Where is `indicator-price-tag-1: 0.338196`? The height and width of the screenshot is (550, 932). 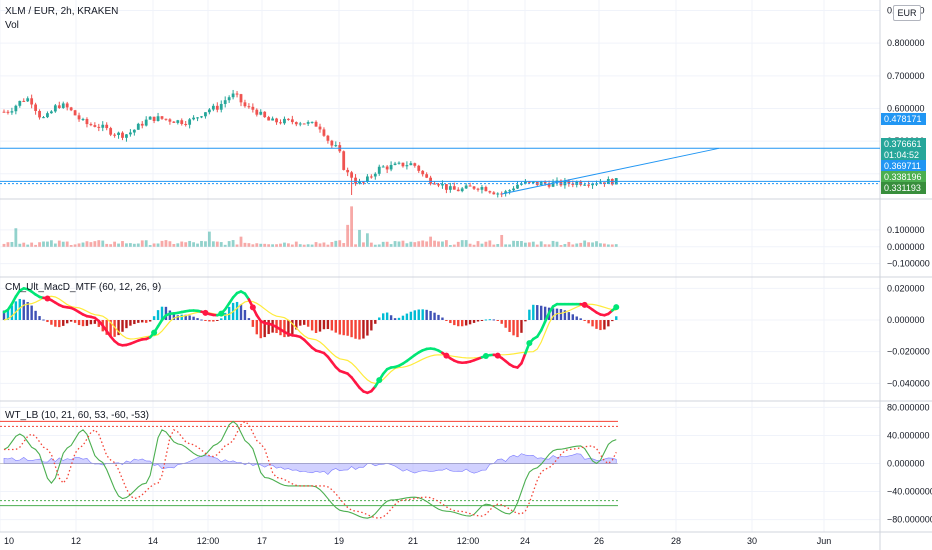 indicator-price-tag-1: 0.338196 is located at coordinates (903, 177).